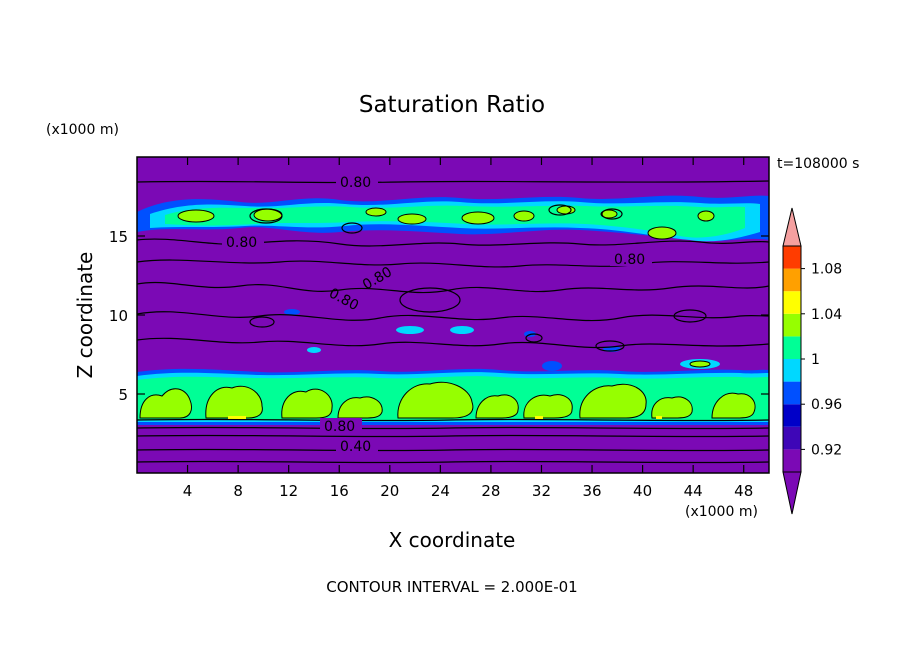 The image size is (904, 654). What do you see at coordinates (288, 491) in the screenshot?
I see `x-tick-label: 12` at bounding box center [288, 491].